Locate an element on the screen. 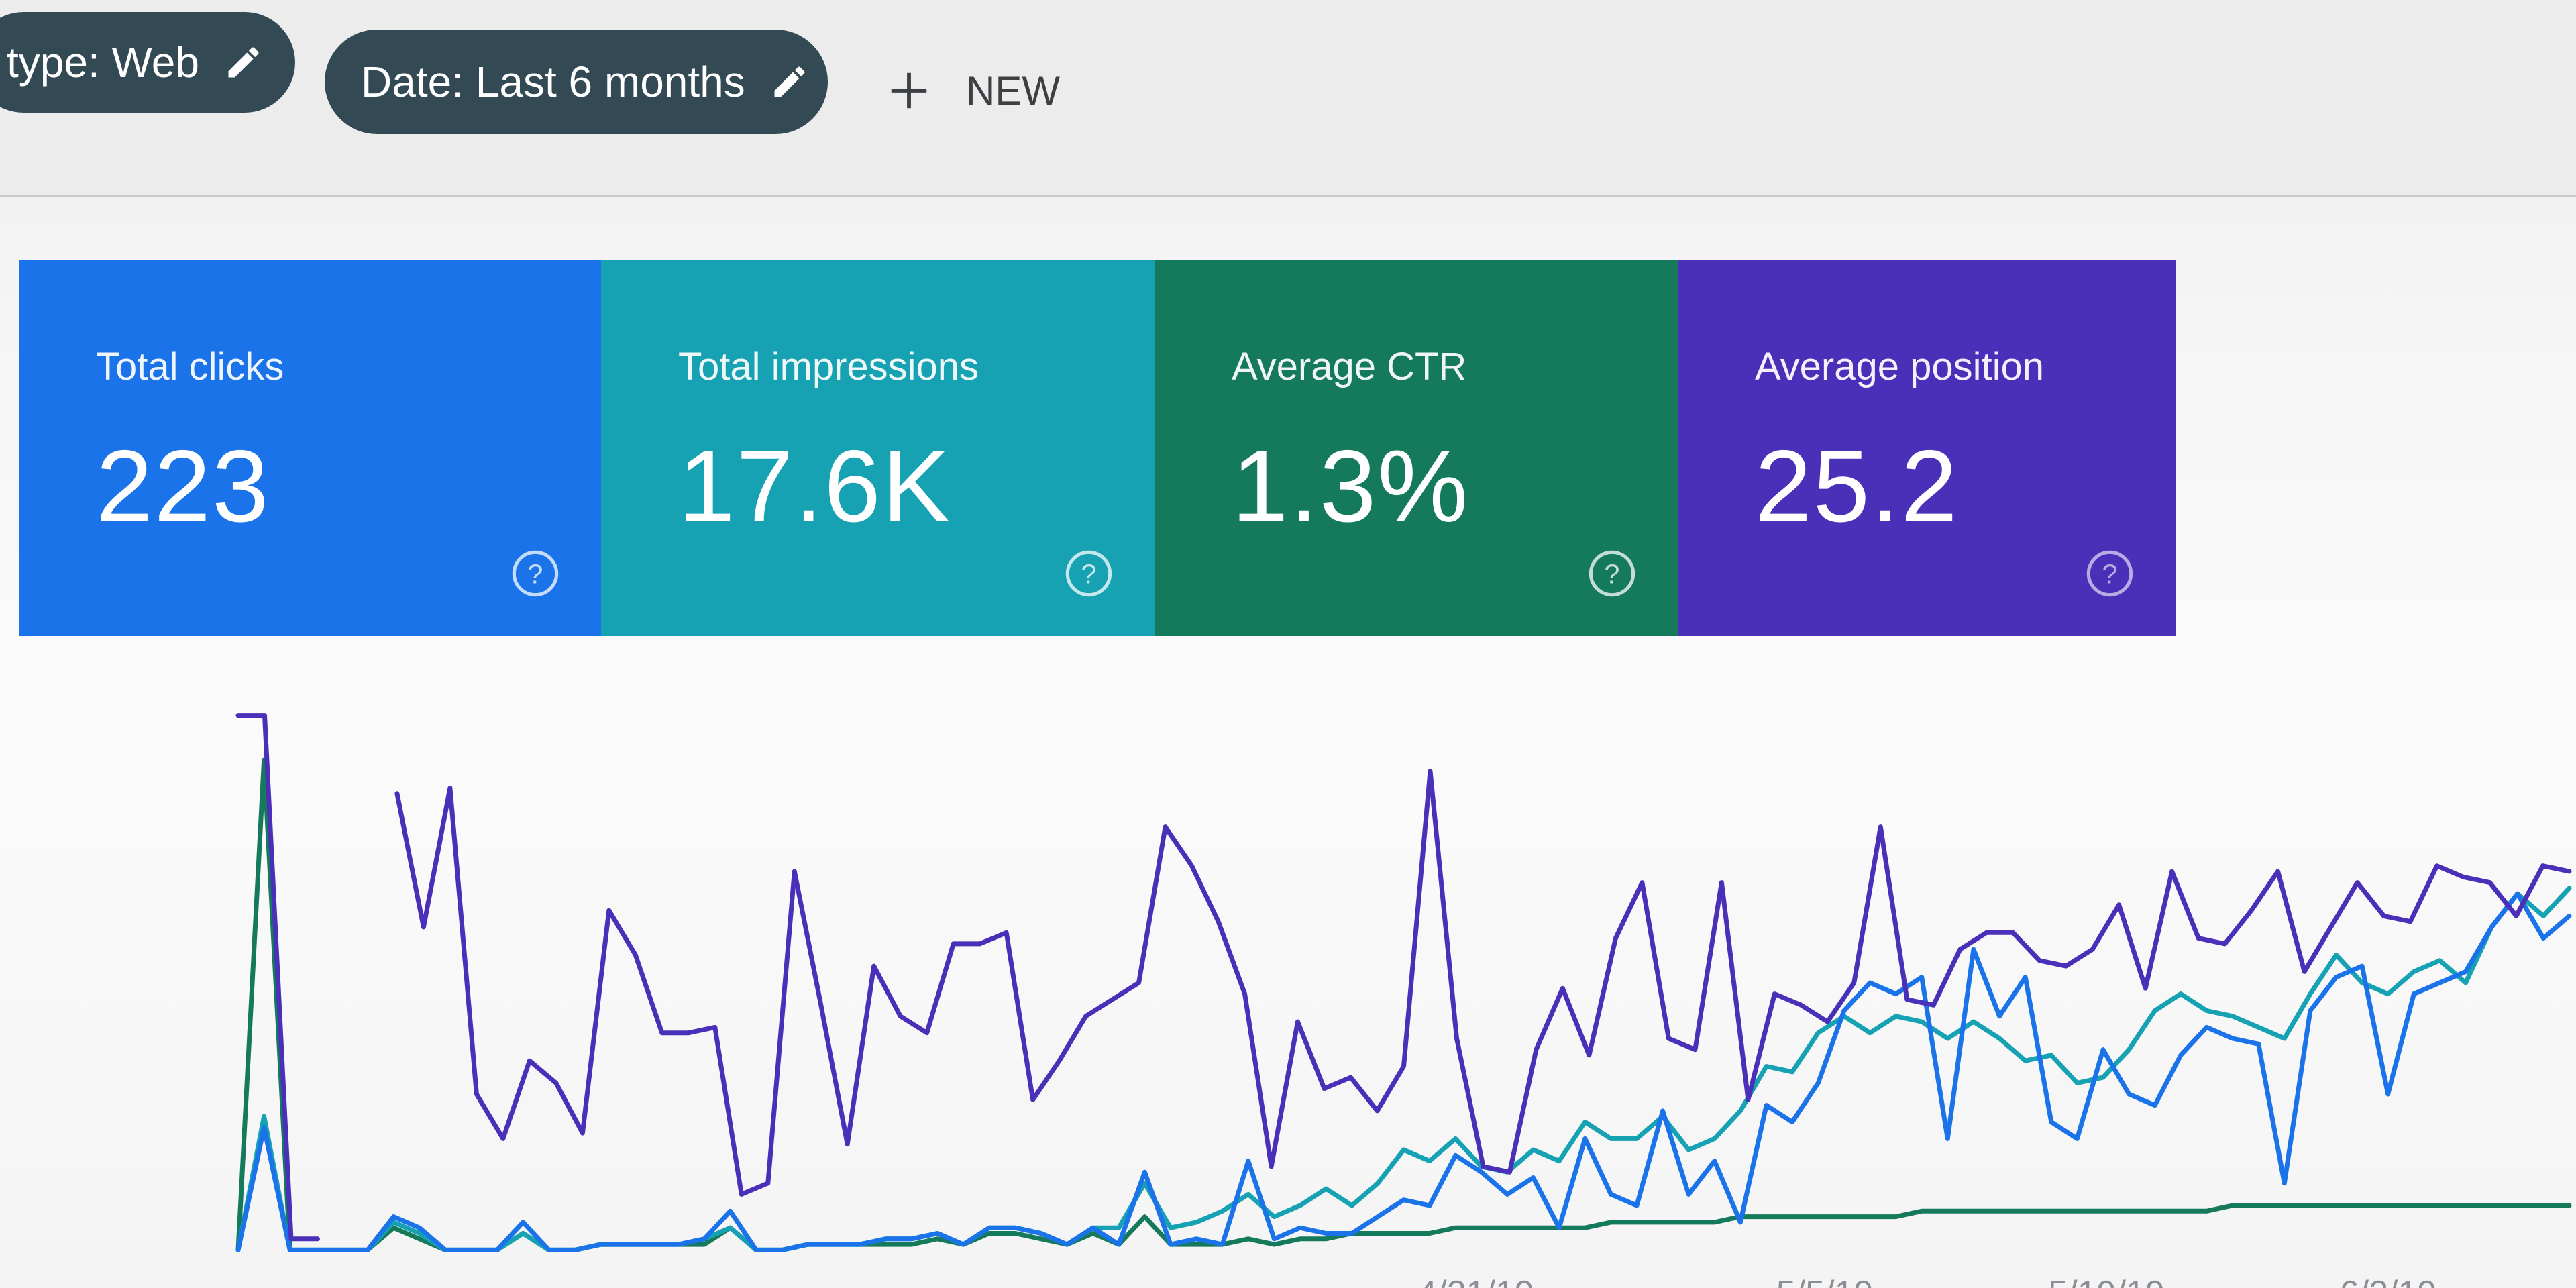 This screenshot has height=1288, width=2576. x-tick-label: 6/2/19 is located at coordinates (2388, 1281).